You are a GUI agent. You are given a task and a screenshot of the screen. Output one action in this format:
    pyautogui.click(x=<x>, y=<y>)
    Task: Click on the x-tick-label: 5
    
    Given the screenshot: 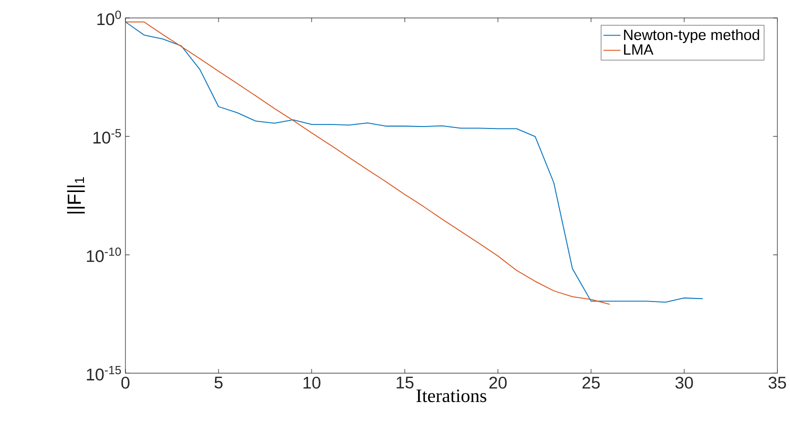 What is the action you would take?
    pyautogui.click(x=218, y=382)
    